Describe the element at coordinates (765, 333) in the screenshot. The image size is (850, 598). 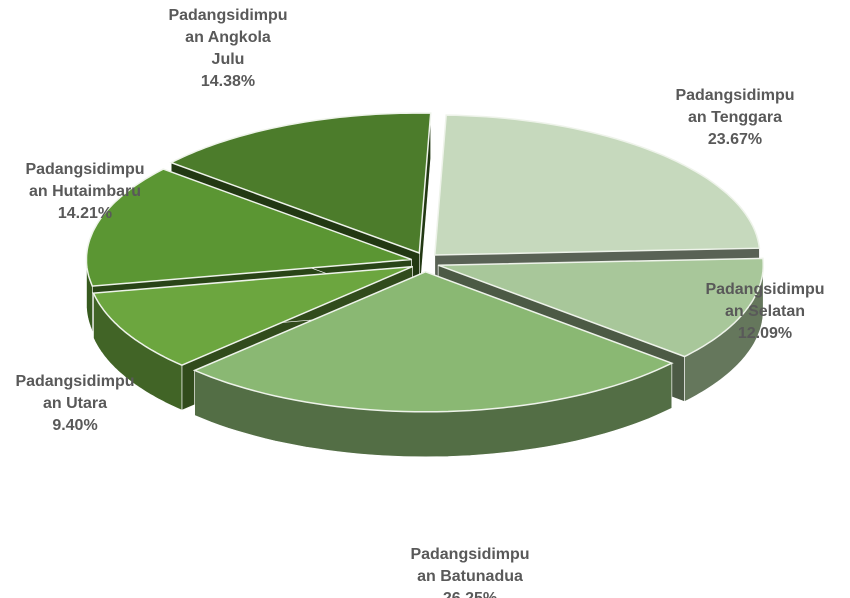
I see `value-label: 12.09%` at that location.